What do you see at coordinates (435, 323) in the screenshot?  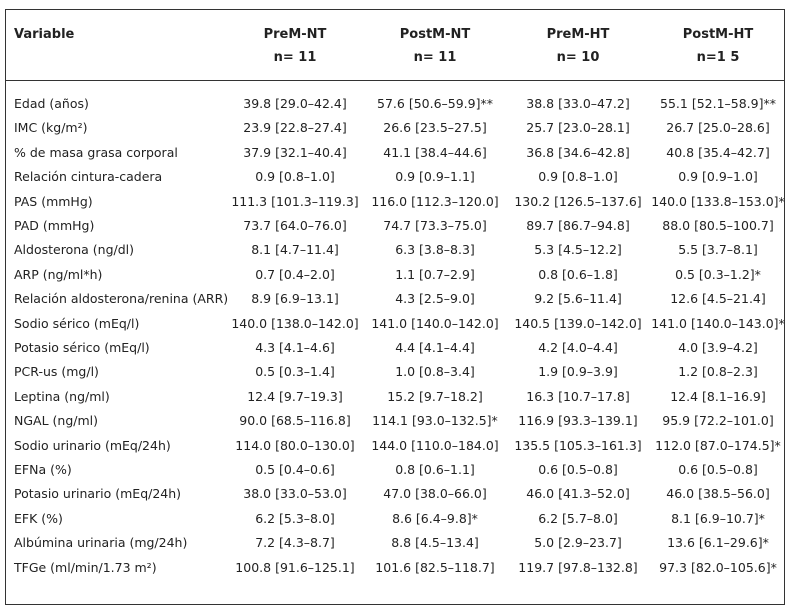 I see `value-cell: 141.0 [140.0–142.0]` at bounding box center [435, 323].